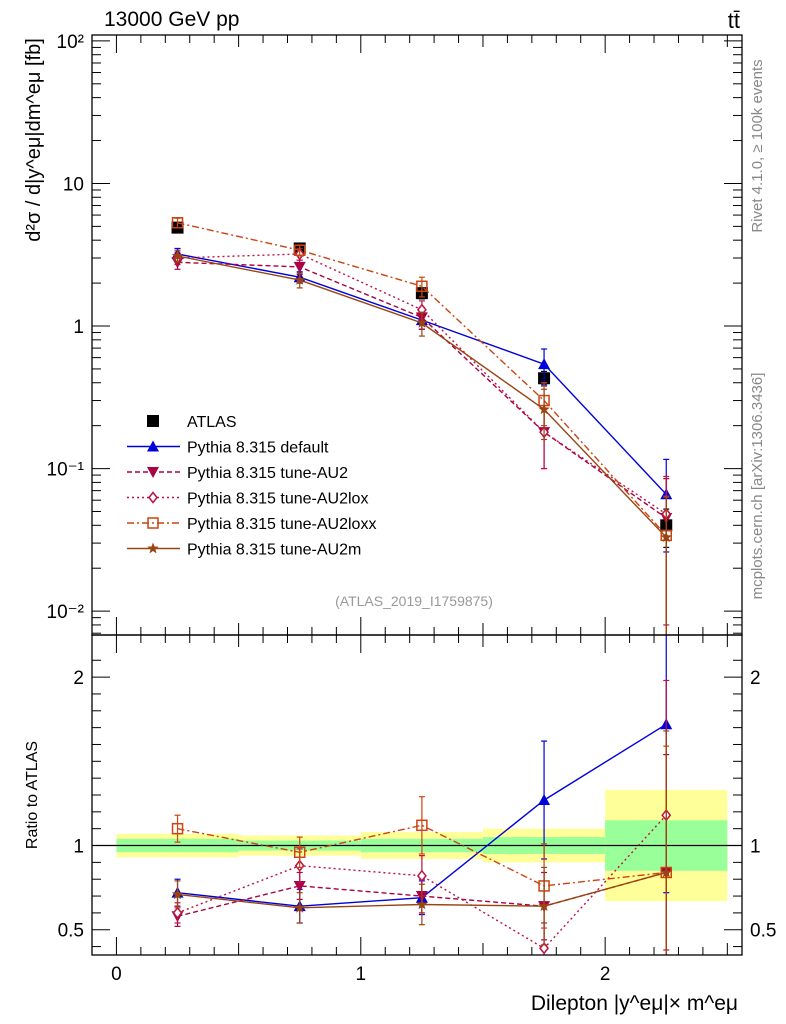  What do you see at coordinates (66, 470) in the screenshot?
I see `main-y-tick-label: 10⁻¹` at bounding box center [66, 470].